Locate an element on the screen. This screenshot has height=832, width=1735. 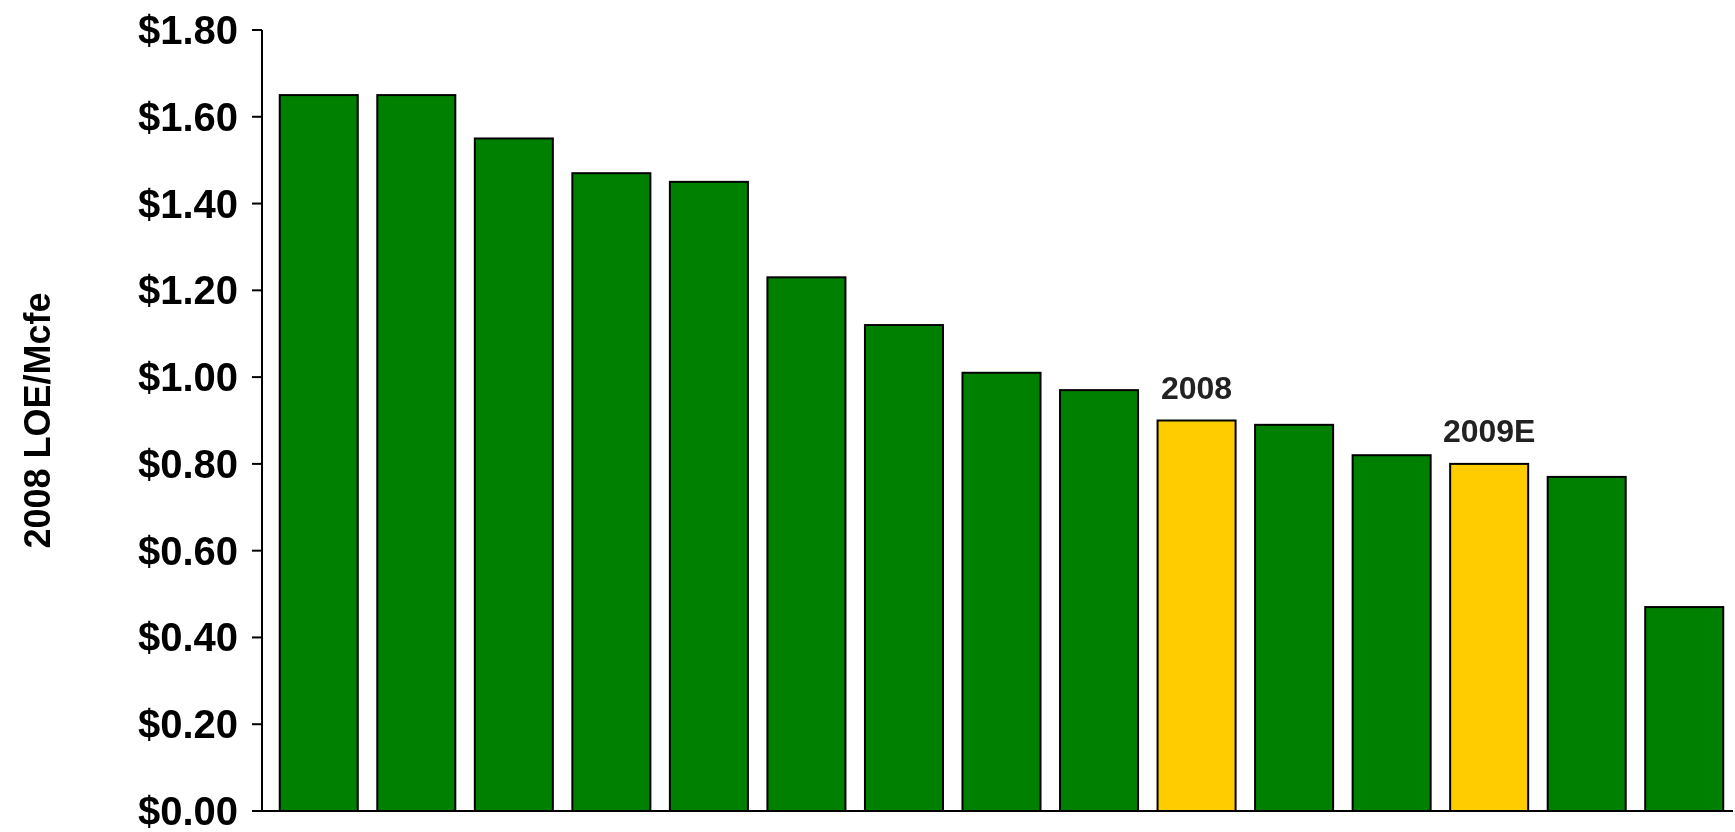
y-tick-label: $0.60 is located at coordinates (187, 550).